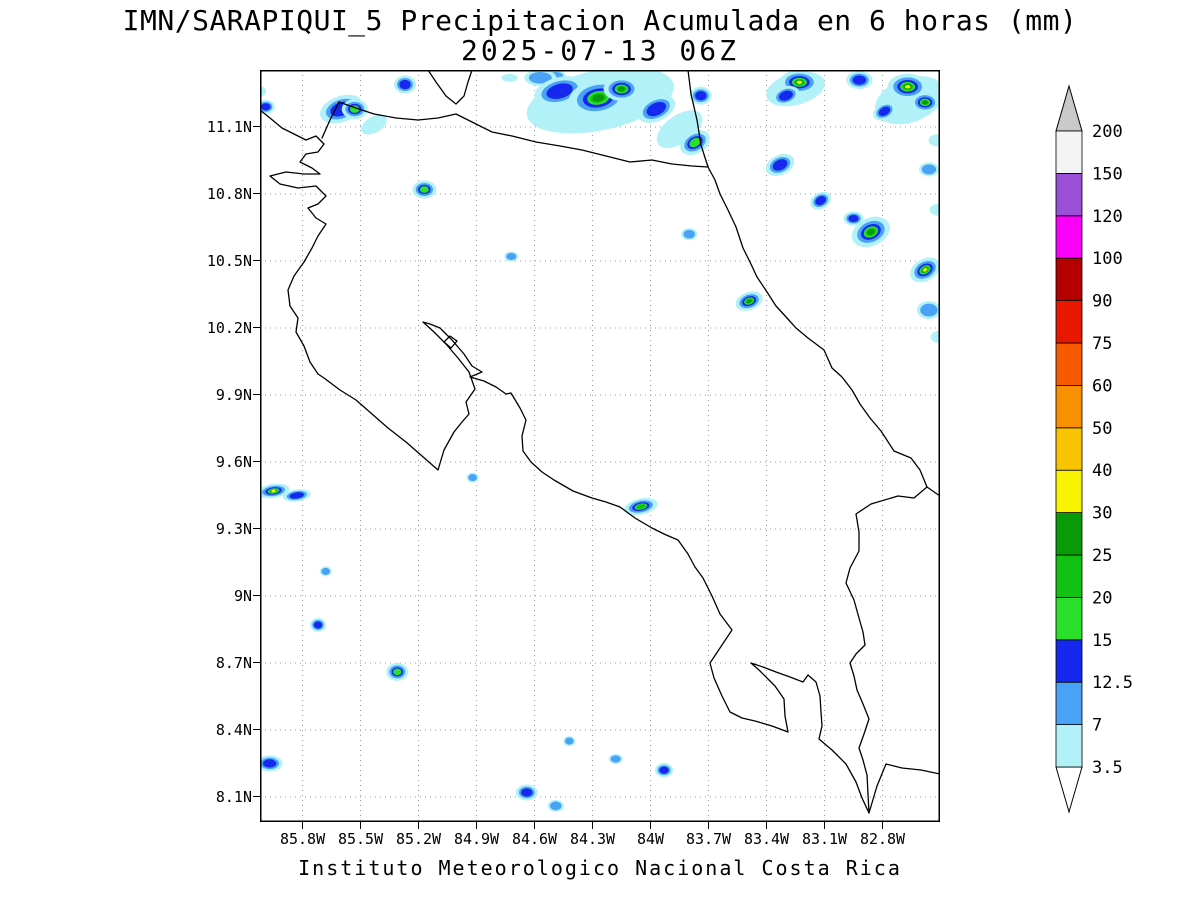  Describe the element at coordinates (766, 839) in the screenshot. I see `x-tick-label: 83.4W` at that location.